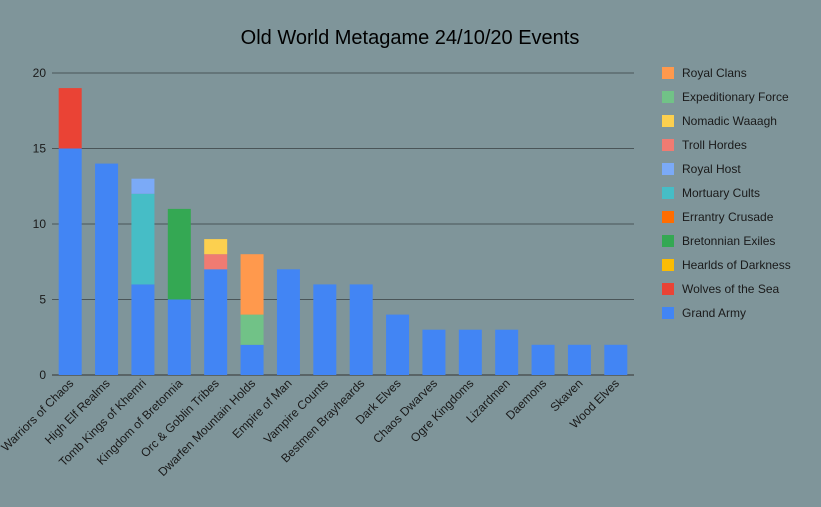  I want to click on y-tick-label: 10, so click(40, 224).